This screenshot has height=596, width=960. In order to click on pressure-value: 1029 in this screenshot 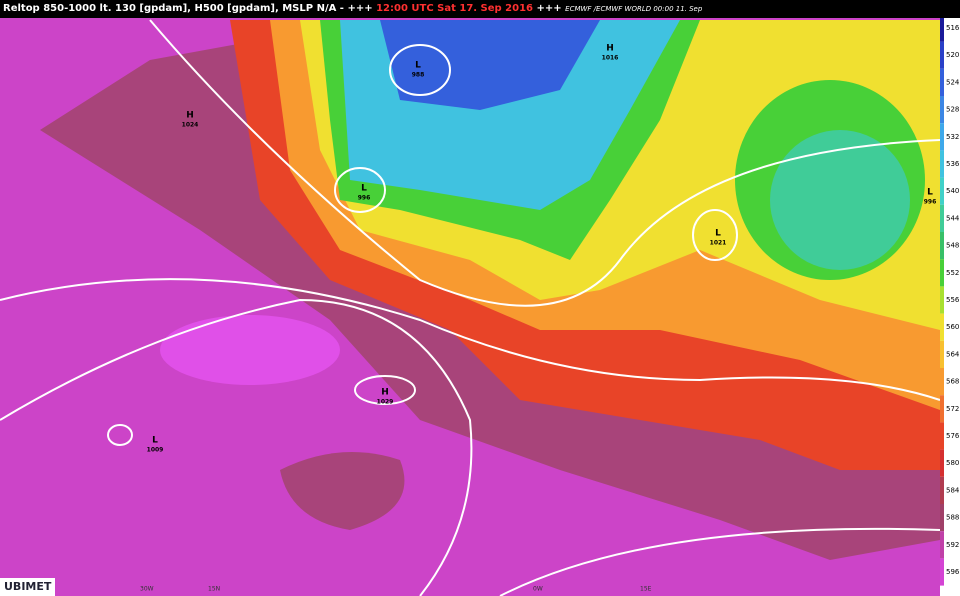, I will do `click(385, 402)`.